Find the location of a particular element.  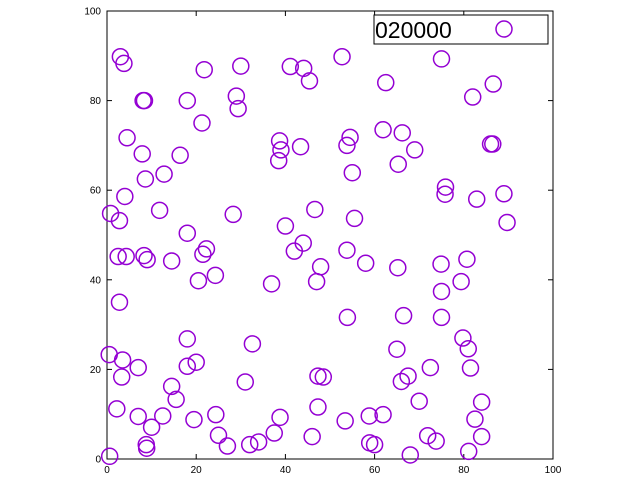

y-tick-label: 80 is located at coordinates (96, 101).